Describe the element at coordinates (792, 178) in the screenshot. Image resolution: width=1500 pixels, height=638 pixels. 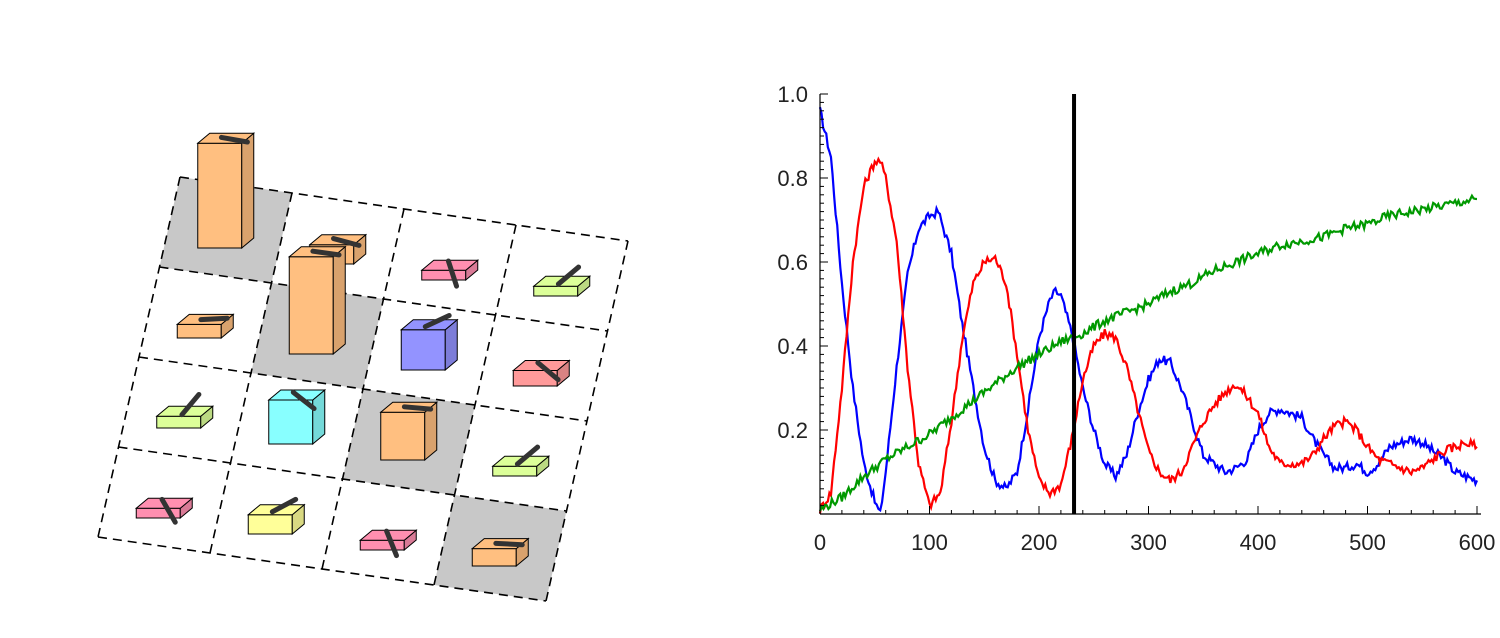
I see `y-tick-label: 0.8` at that location.